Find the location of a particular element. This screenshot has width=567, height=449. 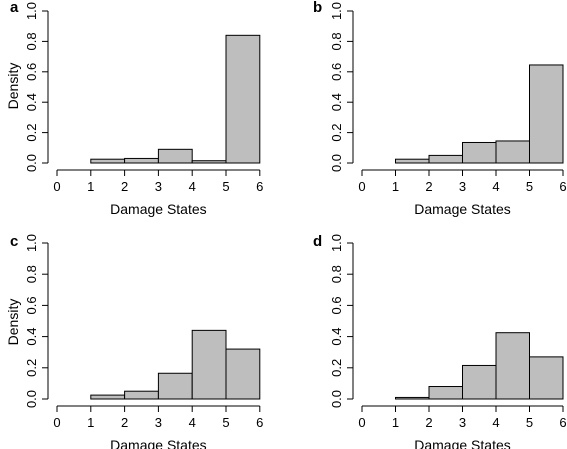

panel-letter: b is located at coordinates (317, 8).